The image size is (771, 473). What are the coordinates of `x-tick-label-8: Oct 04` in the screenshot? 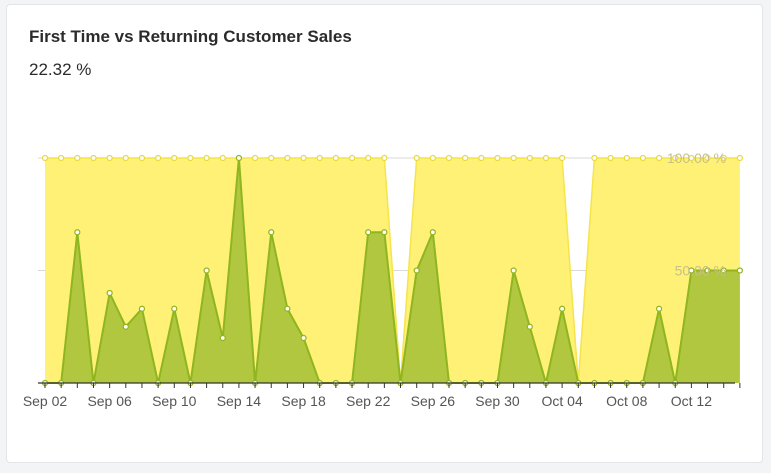 It's located at (561, 401).